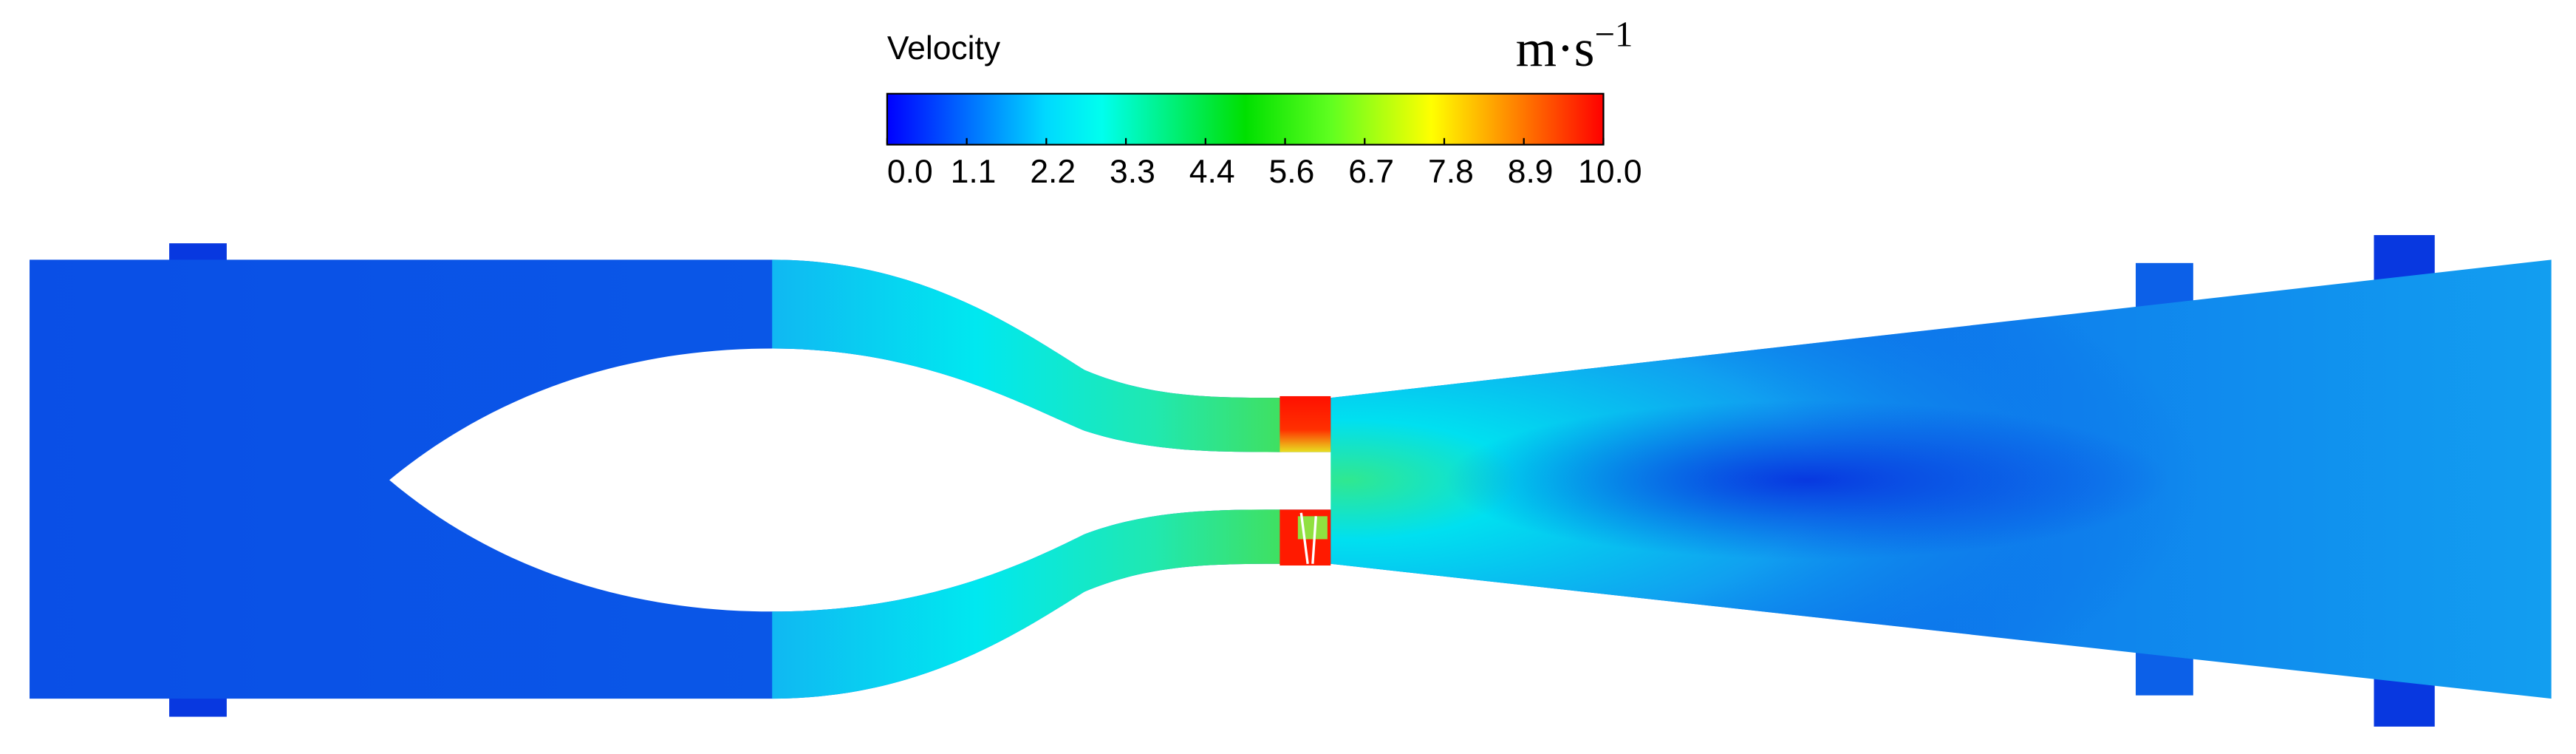 The width and height of the screenshot is (2576, 754). What do you see at coordinates (1371, 172) in the screenshot?
I see `colorbar-tick-label: 6.7` at bounding box center [1371, 172].